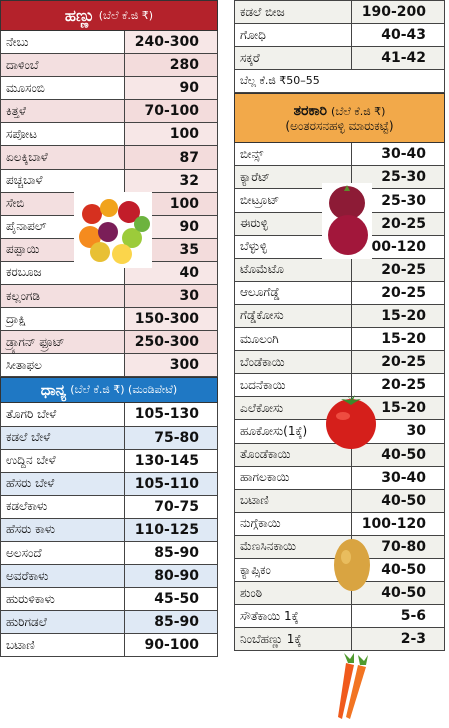 Image resolution: width=449 pixels, height=728 pixels. Describe the element at coordinates (62, 599) in the screenshot. I see `grain-name: ಹುರುಳಿಕಾಳು` at that location.